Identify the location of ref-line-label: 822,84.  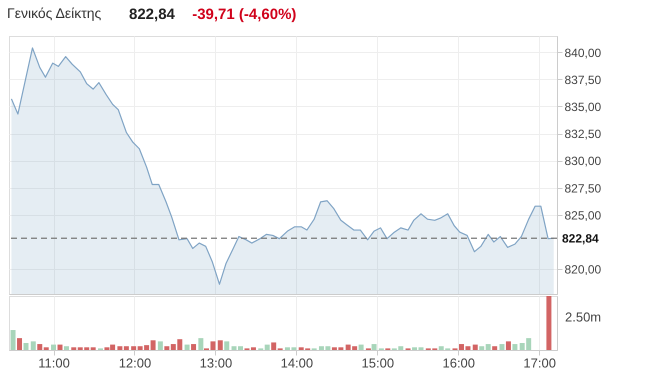
(581, 238).